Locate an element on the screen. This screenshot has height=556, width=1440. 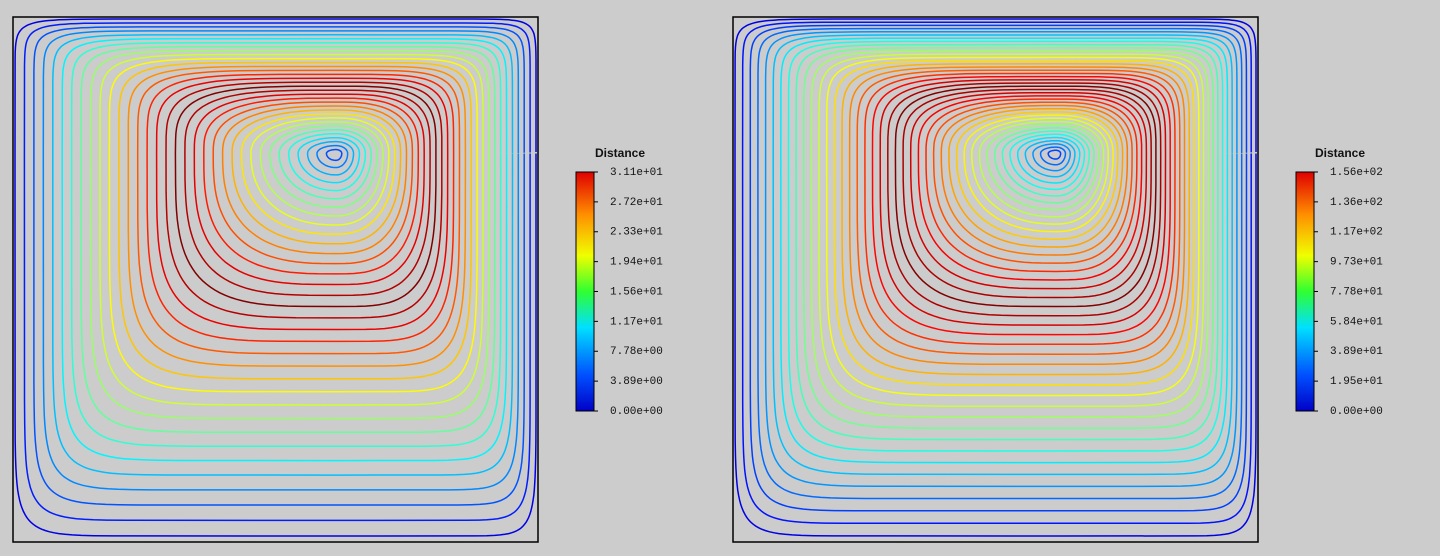
colorbar-label: 3.89e+00 is located at coordinates (636, 382).